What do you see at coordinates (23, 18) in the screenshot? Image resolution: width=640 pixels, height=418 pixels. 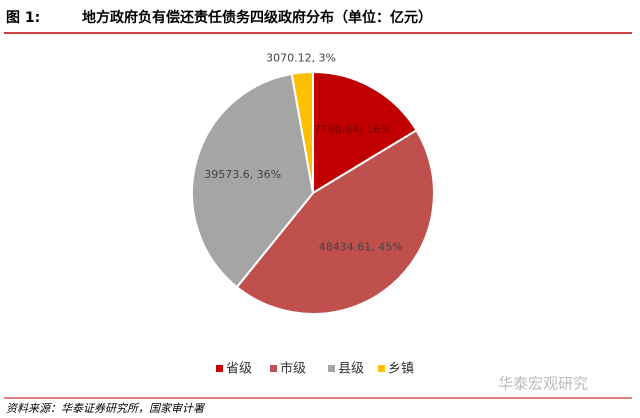 I see `figure-label: 图 1:` at bounding box center [23, 18].